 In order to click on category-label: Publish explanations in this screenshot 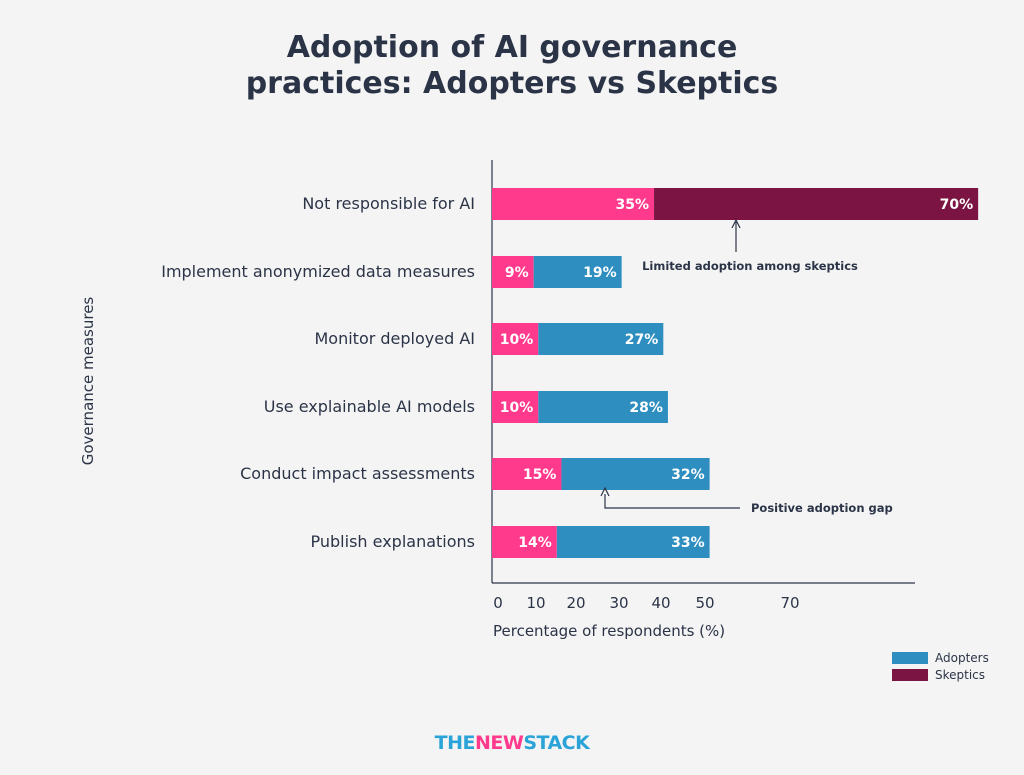, I will do `click(393, 541)`.